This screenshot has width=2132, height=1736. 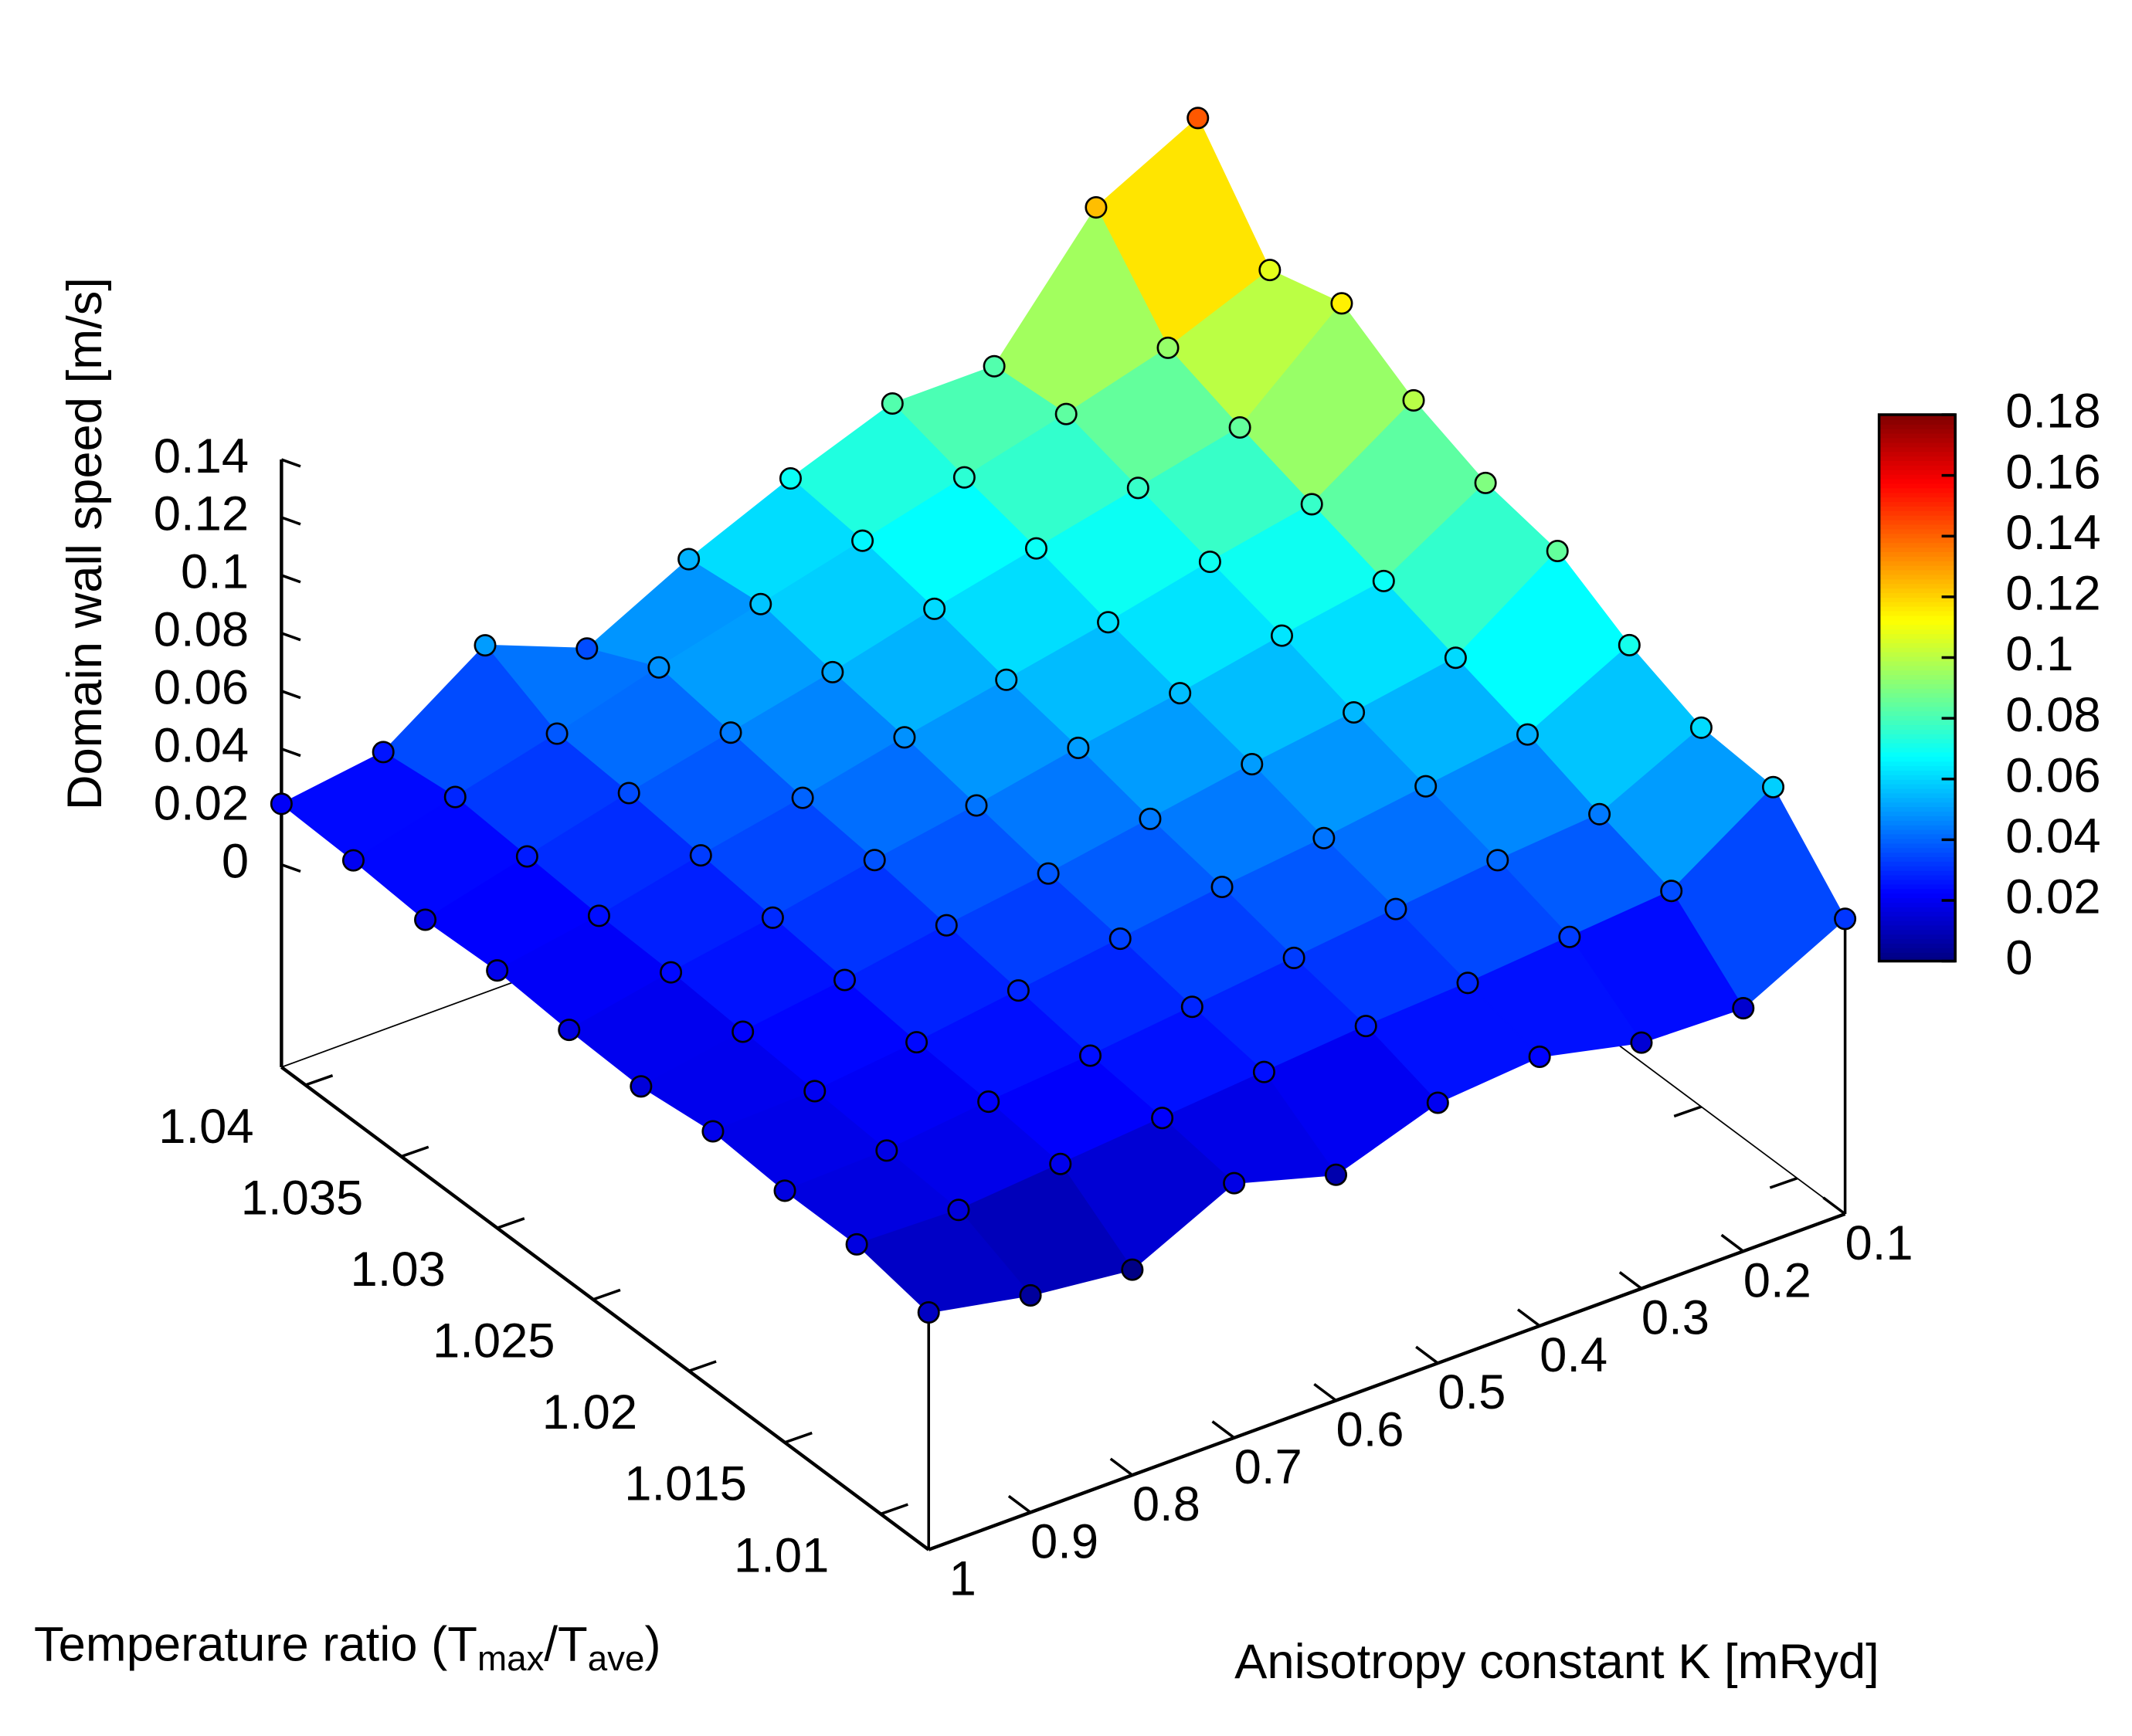 I want to click on colorbar-tick-label: 0.18, so click(x=2052, y=412).